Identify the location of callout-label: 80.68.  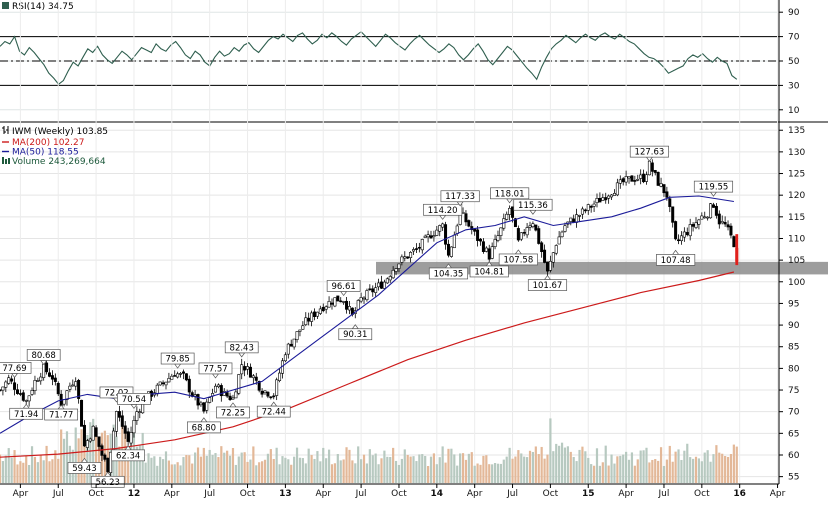
(44, 356).